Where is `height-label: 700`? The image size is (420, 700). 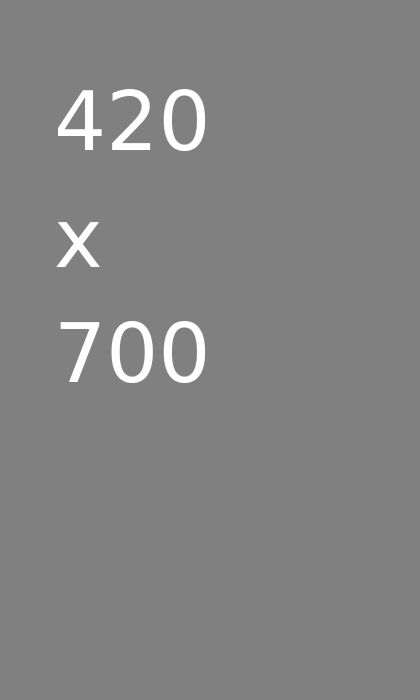 height-label: 700 is located at coordinates (132, 354).